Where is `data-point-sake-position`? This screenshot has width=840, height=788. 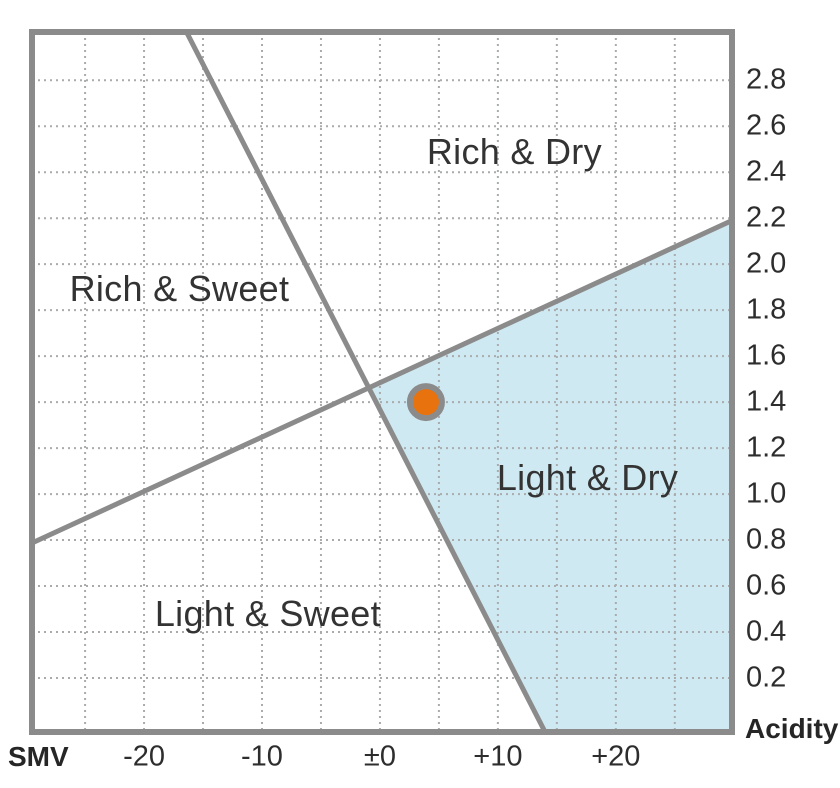
data-point-sake-position is located at coordinates (425, 402).